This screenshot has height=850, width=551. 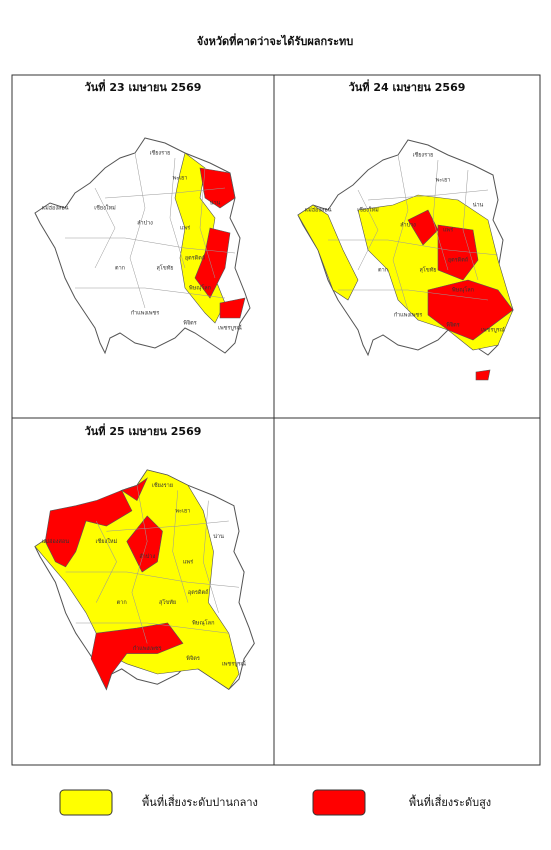 I want to click on panel-title: วันที่ 24 เมษายน 2569, so click(x=407, y=86).